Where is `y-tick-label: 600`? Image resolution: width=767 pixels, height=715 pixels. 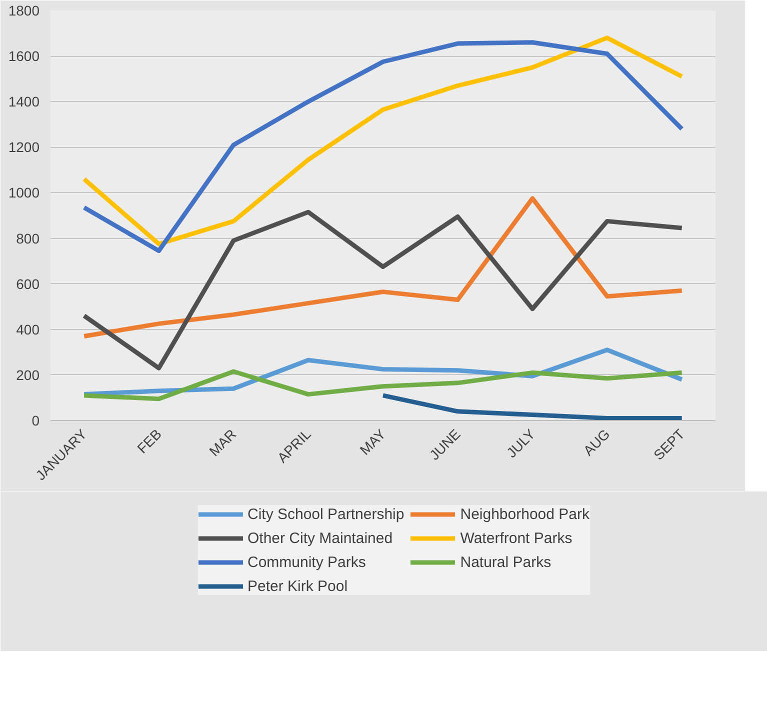
y-tick-label: 600 is located at coordinates (28, 284).